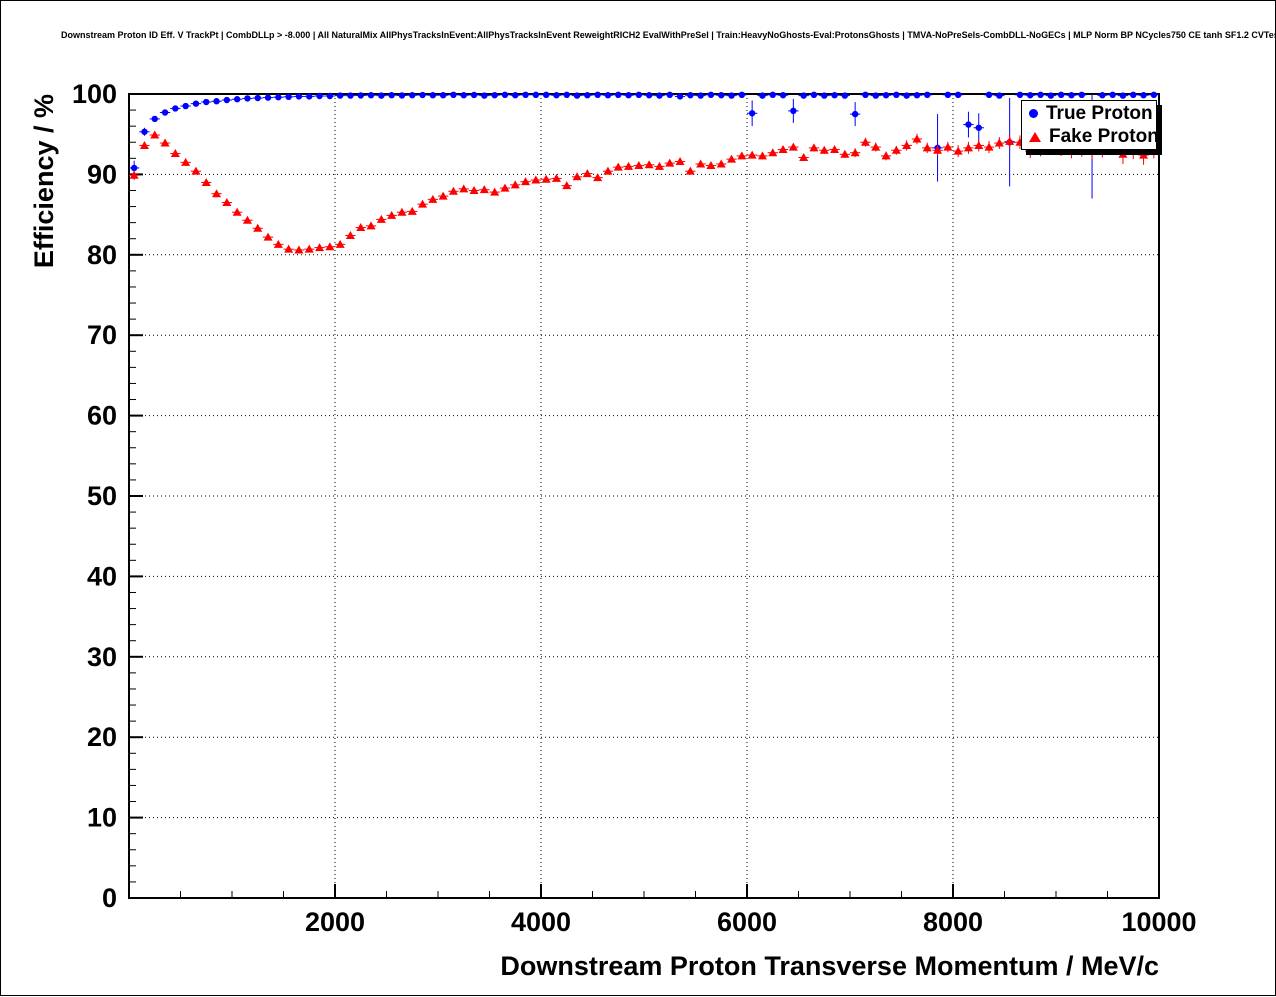 The width and height of the screenshot is (1276, 997). Describe the element at coordinates (644, 145) in the screenshot. I see `series-true-proton` at that location.